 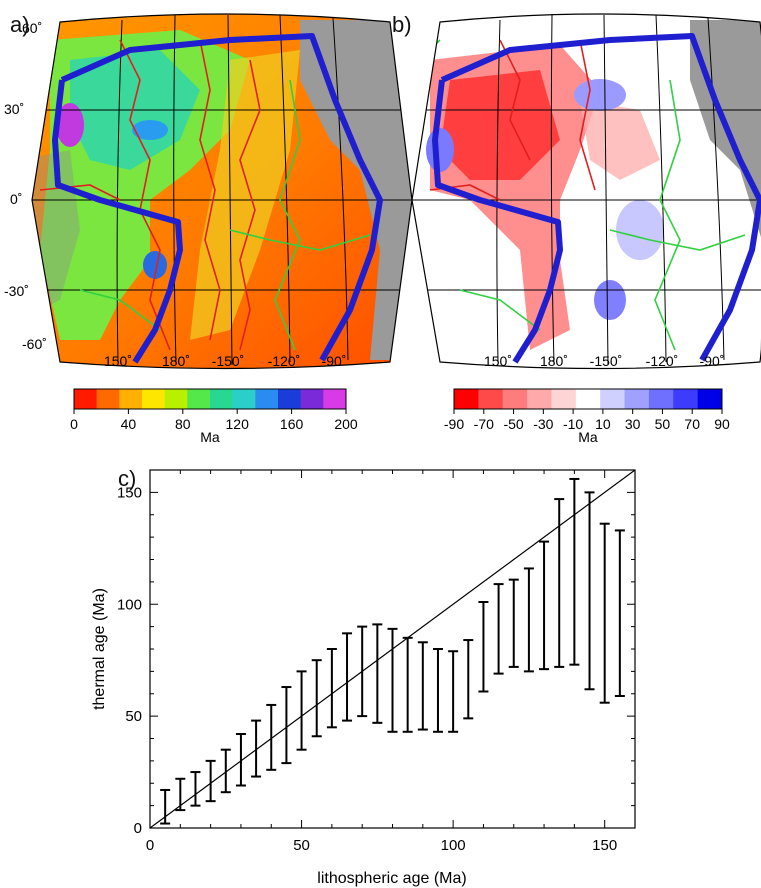 What do you see at coordinates (604, 845) in the screenshot?
I see `x-tick-label: 150` at bounding box center [604, 845].